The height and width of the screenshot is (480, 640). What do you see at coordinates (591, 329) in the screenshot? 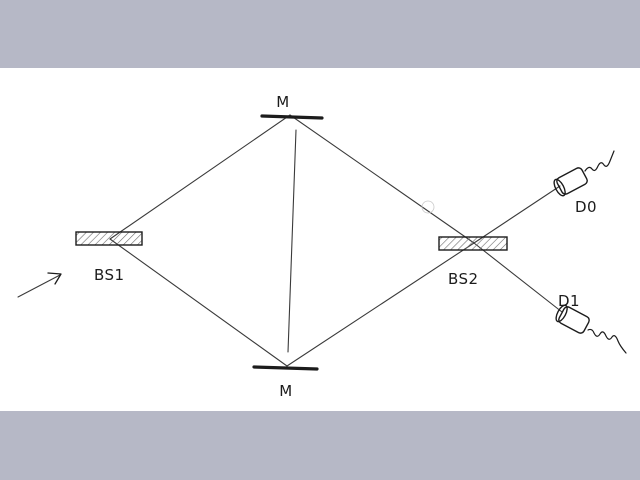
I see `detector-d1-icon` at bounding box center [591, 329].